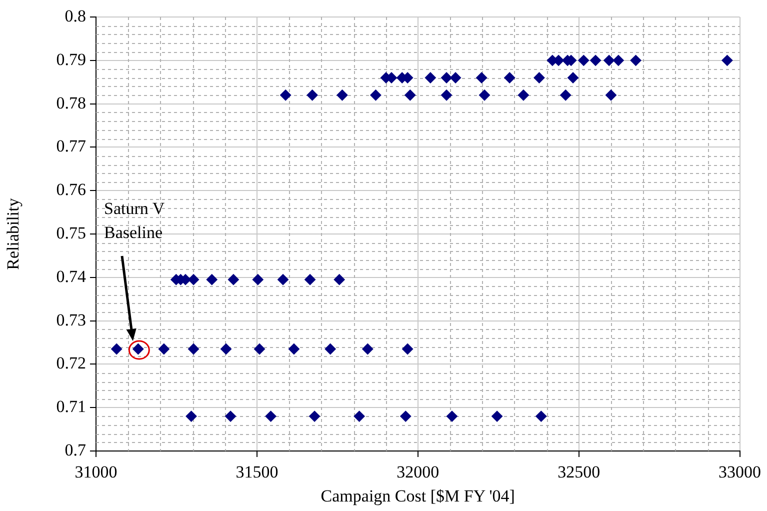 The width and height of the screenshot is (767, 511). I want to click on y-tick-label: 0.7, so click(75, 450).